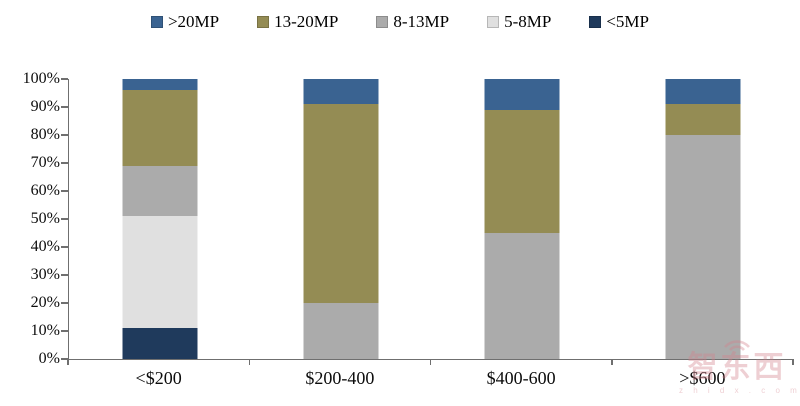 The image size is (800, 406). I want to click on x-category-label: <$200, so click(158, 378).